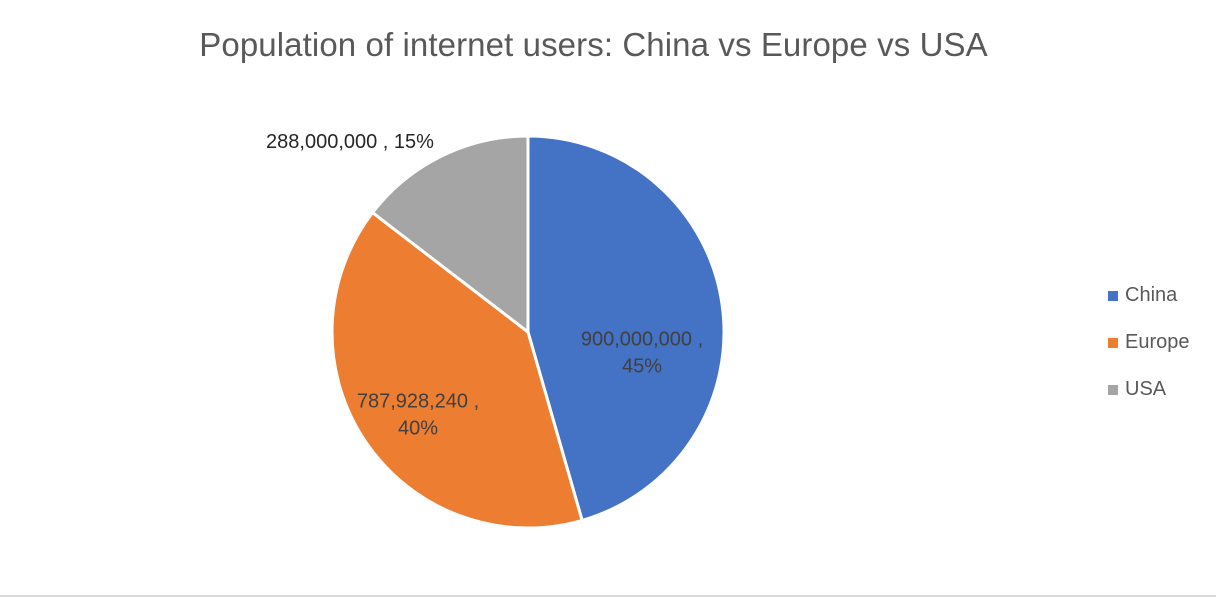 The width and height of the screenshot is (1216, 597). I want to click on data-label-usa: 288,000,000 , 15%, so click(350, 142).